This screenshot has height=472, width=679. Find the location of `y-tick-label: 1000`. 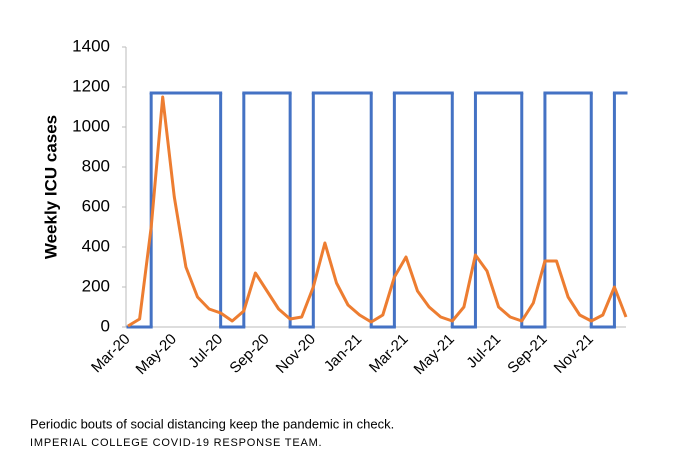

y-tick-label: 1000 is located at coordinates (91, 125).